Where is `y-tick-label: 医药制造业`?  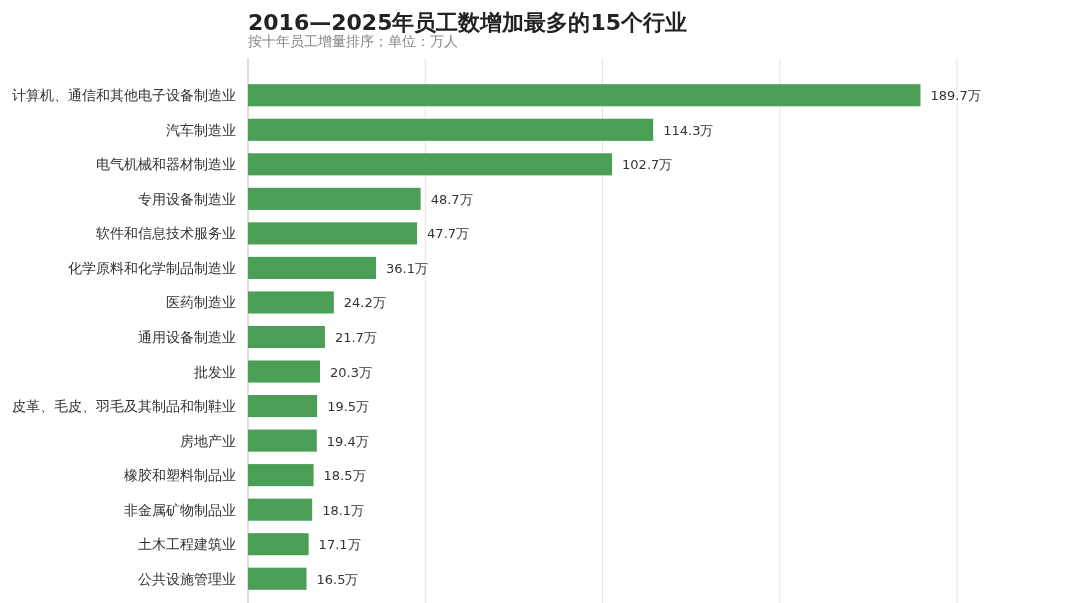 y-tick-label: 医药制造业 is located at coordinates (201, 302).